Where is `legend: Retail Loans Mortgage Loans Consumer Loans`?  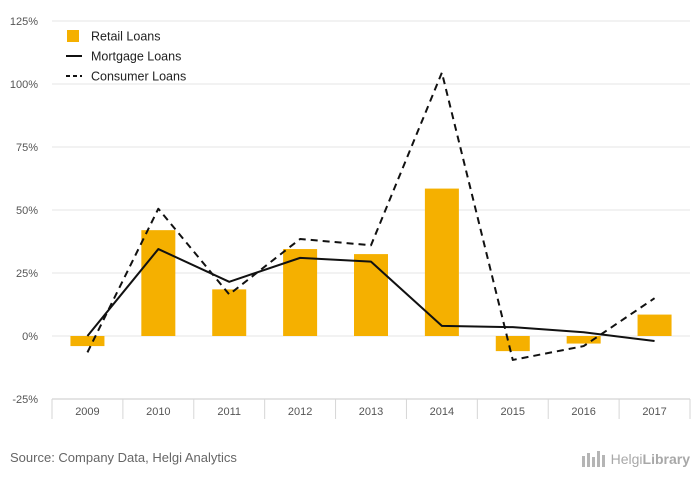 legend: Retail Loans Mortgage Loans Consumer Loans is located at coordinates (126, 57).